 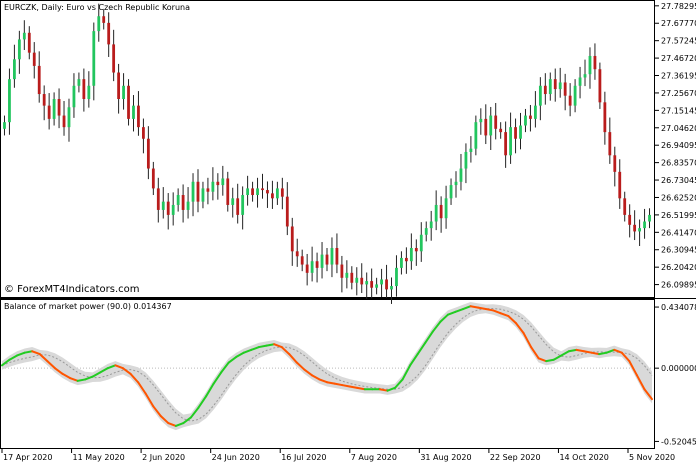 What do you see at coordinates (88, 306) in the screenshot?
I see `indicator-label: Balance of market power (90.0) 0.014367` at bounding box center [88, 306].